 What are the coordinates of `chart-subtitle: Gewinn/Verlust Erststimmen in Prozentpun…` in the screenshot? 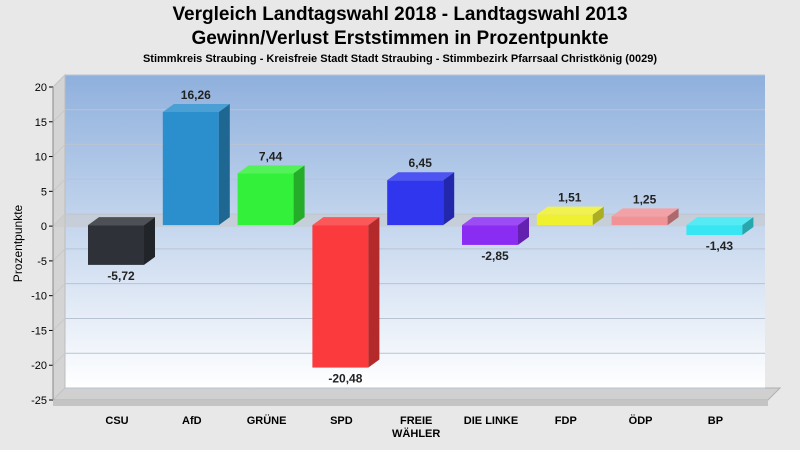 It's located at (400, 38).